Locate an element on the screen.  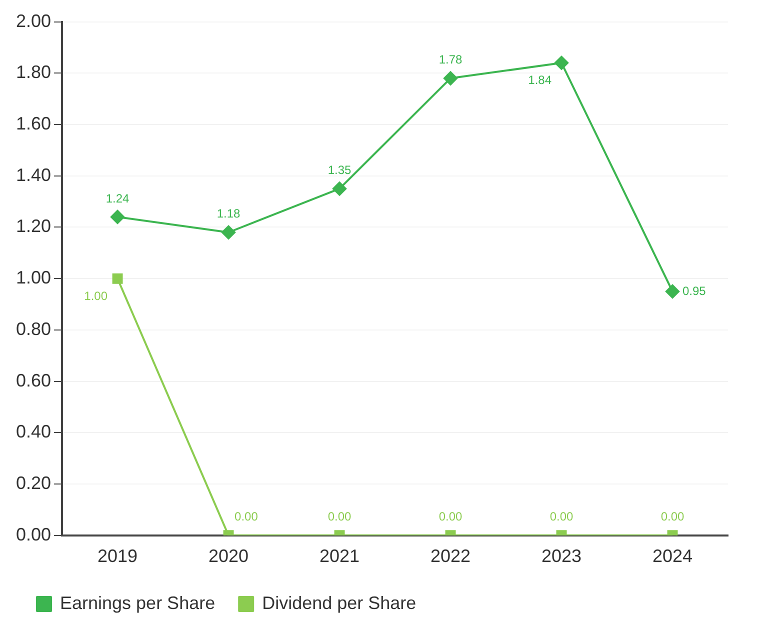
data-label: 1.18 is located at coordinates (228, 213).